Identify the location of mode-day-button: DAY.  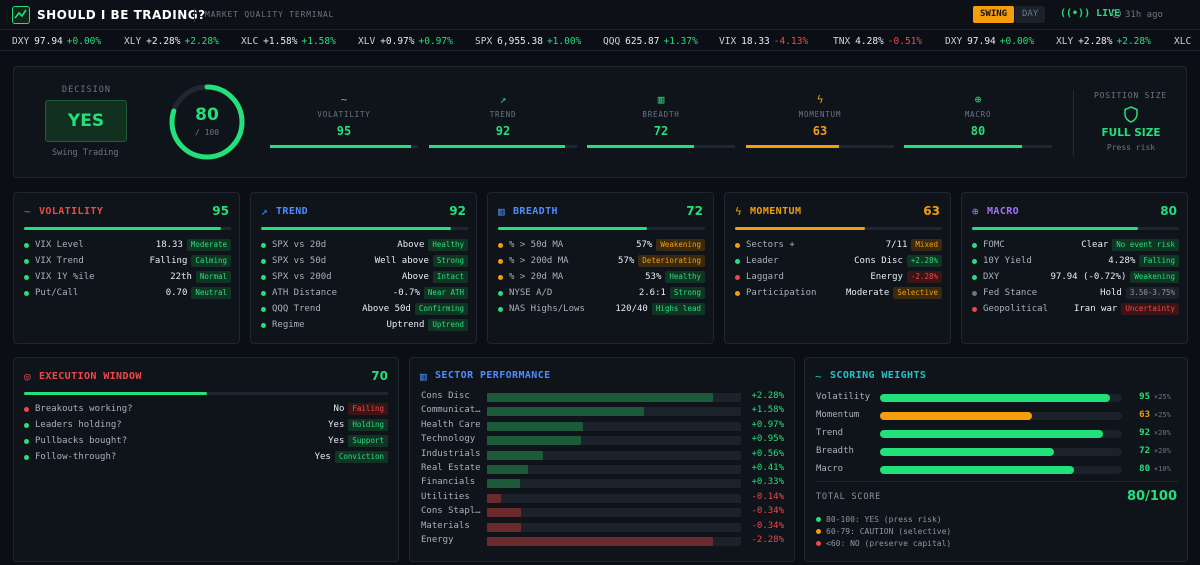
(1030, 14).